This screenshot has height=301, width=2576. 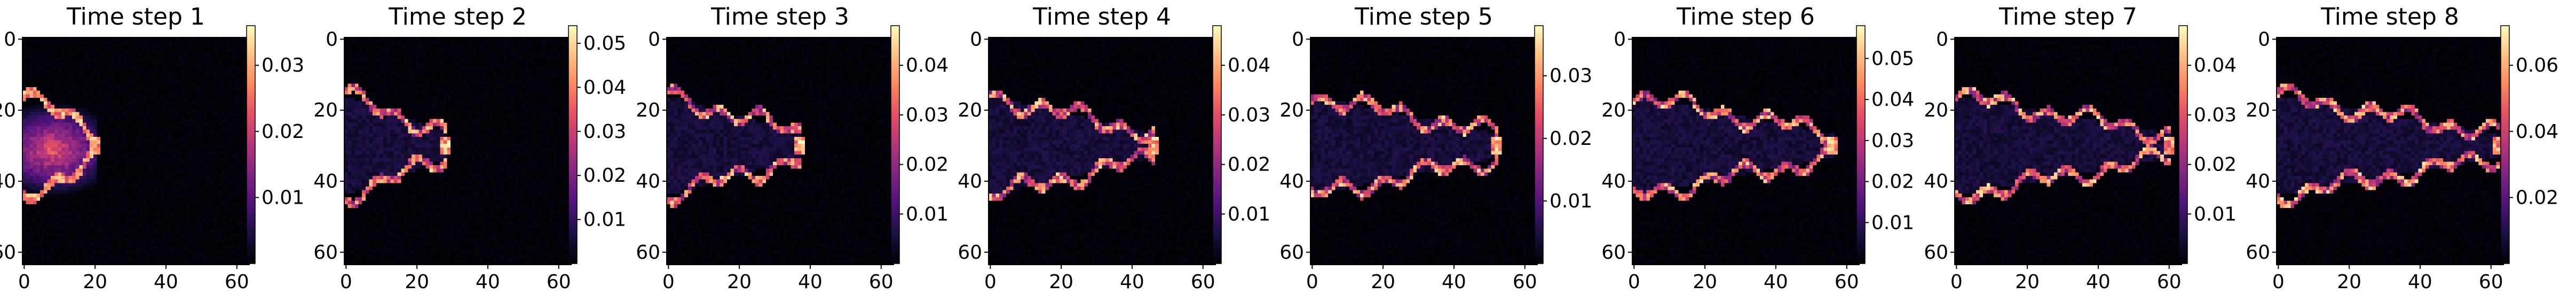 What do you see at coordinates (1423, 16) in the screenshot?
I see `panel-title: Time step 5` at bounding box center [1423, 16].